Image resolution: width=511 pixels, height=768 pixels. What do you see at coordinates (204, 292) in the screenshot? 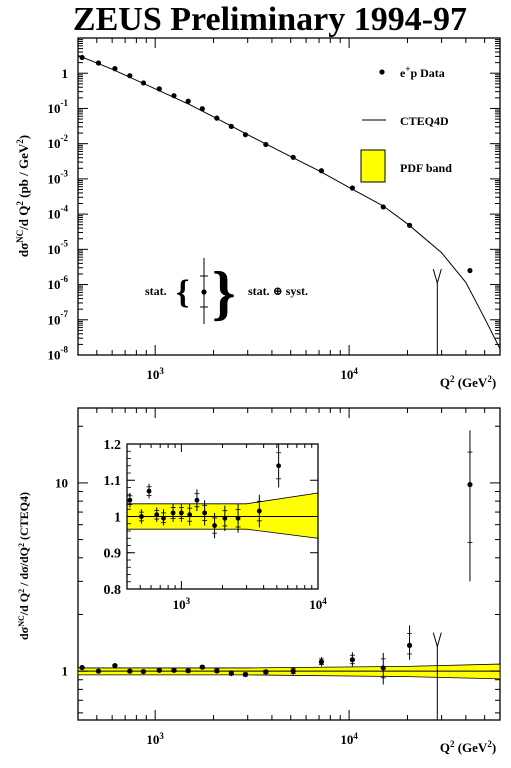
I see `stat-key-marker` at bounding box center [204, 292].